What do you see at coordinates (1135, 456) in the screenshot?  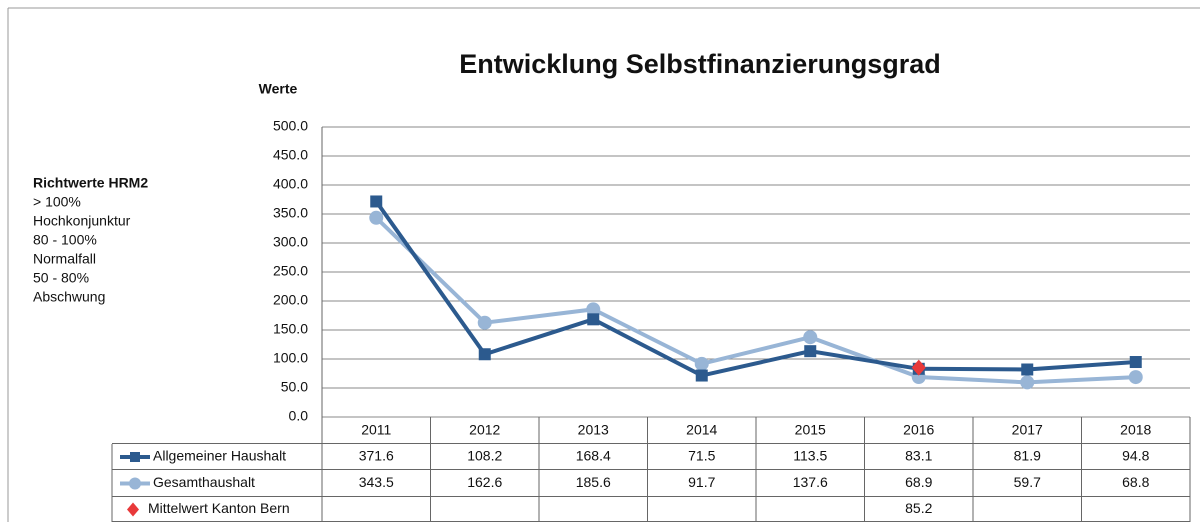 I see `table-value: 94.8` at bounding box center [1135, 456].